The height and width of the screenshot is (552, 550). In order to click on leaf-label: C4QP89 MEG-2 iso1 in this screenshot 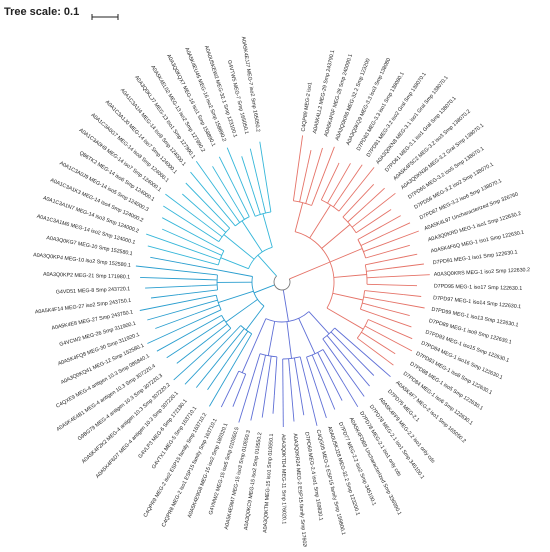, I will do `click(307, 107)`.